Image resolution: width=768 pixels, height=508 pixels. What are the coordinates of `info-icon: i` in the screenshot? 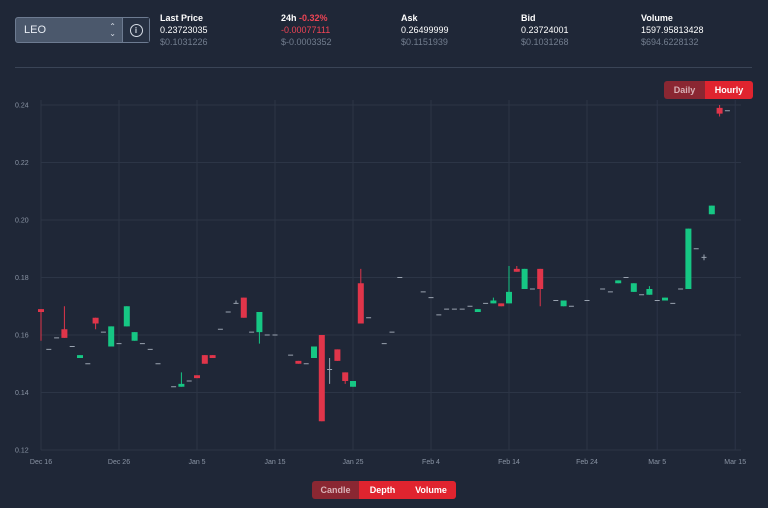 It's located at (136, 30).